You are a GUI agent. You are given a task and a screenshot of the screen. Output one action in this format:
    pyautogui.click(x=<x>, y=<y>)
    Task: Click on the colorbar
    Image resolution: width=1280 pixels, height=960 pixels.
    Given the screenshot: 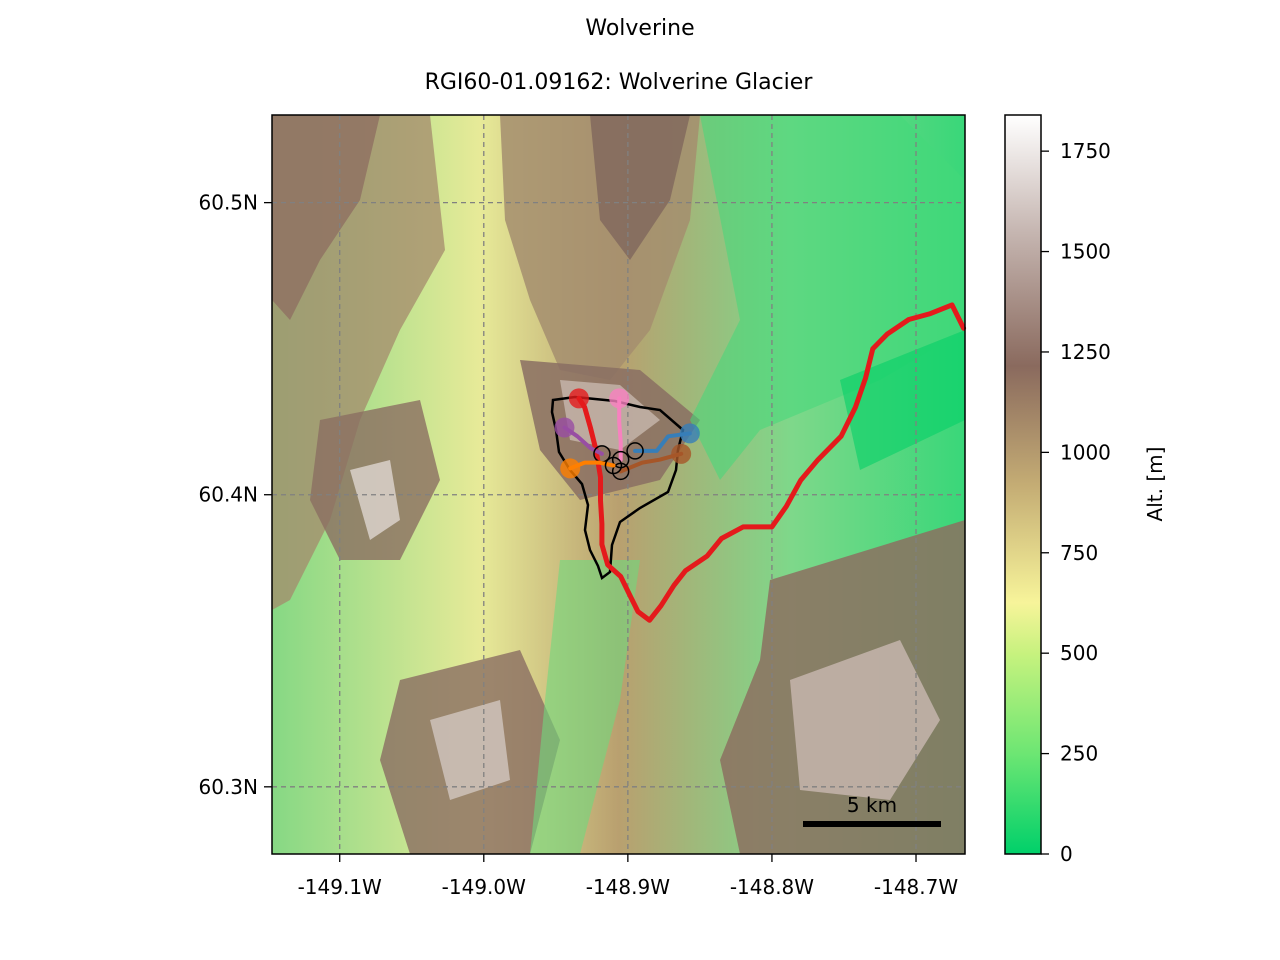 What is the action you would take?
    pyautogui.click(x=1023, y=484)
    